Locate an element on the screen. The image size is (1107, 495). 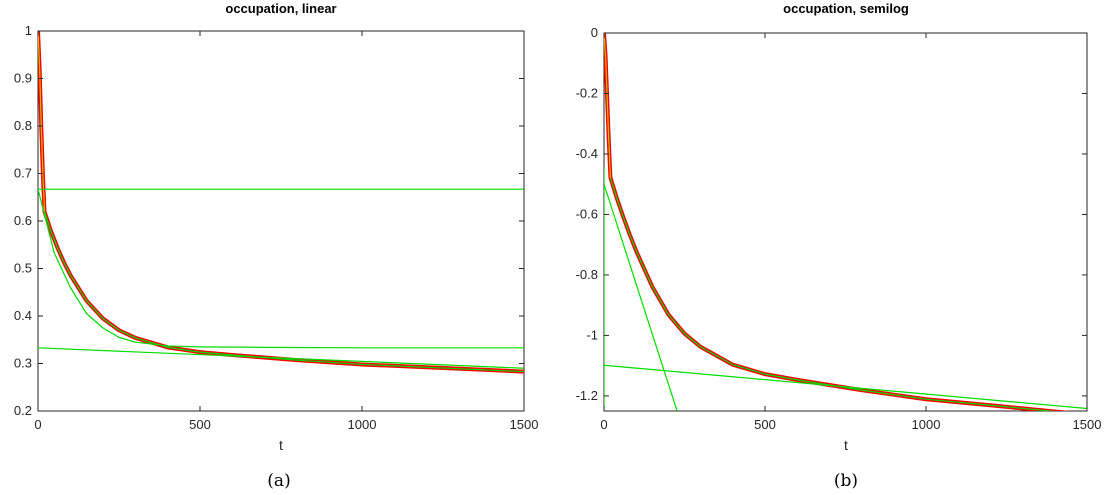
panel-b-y-tick-label-6: -1.2 is located at coordinates (587, 395).